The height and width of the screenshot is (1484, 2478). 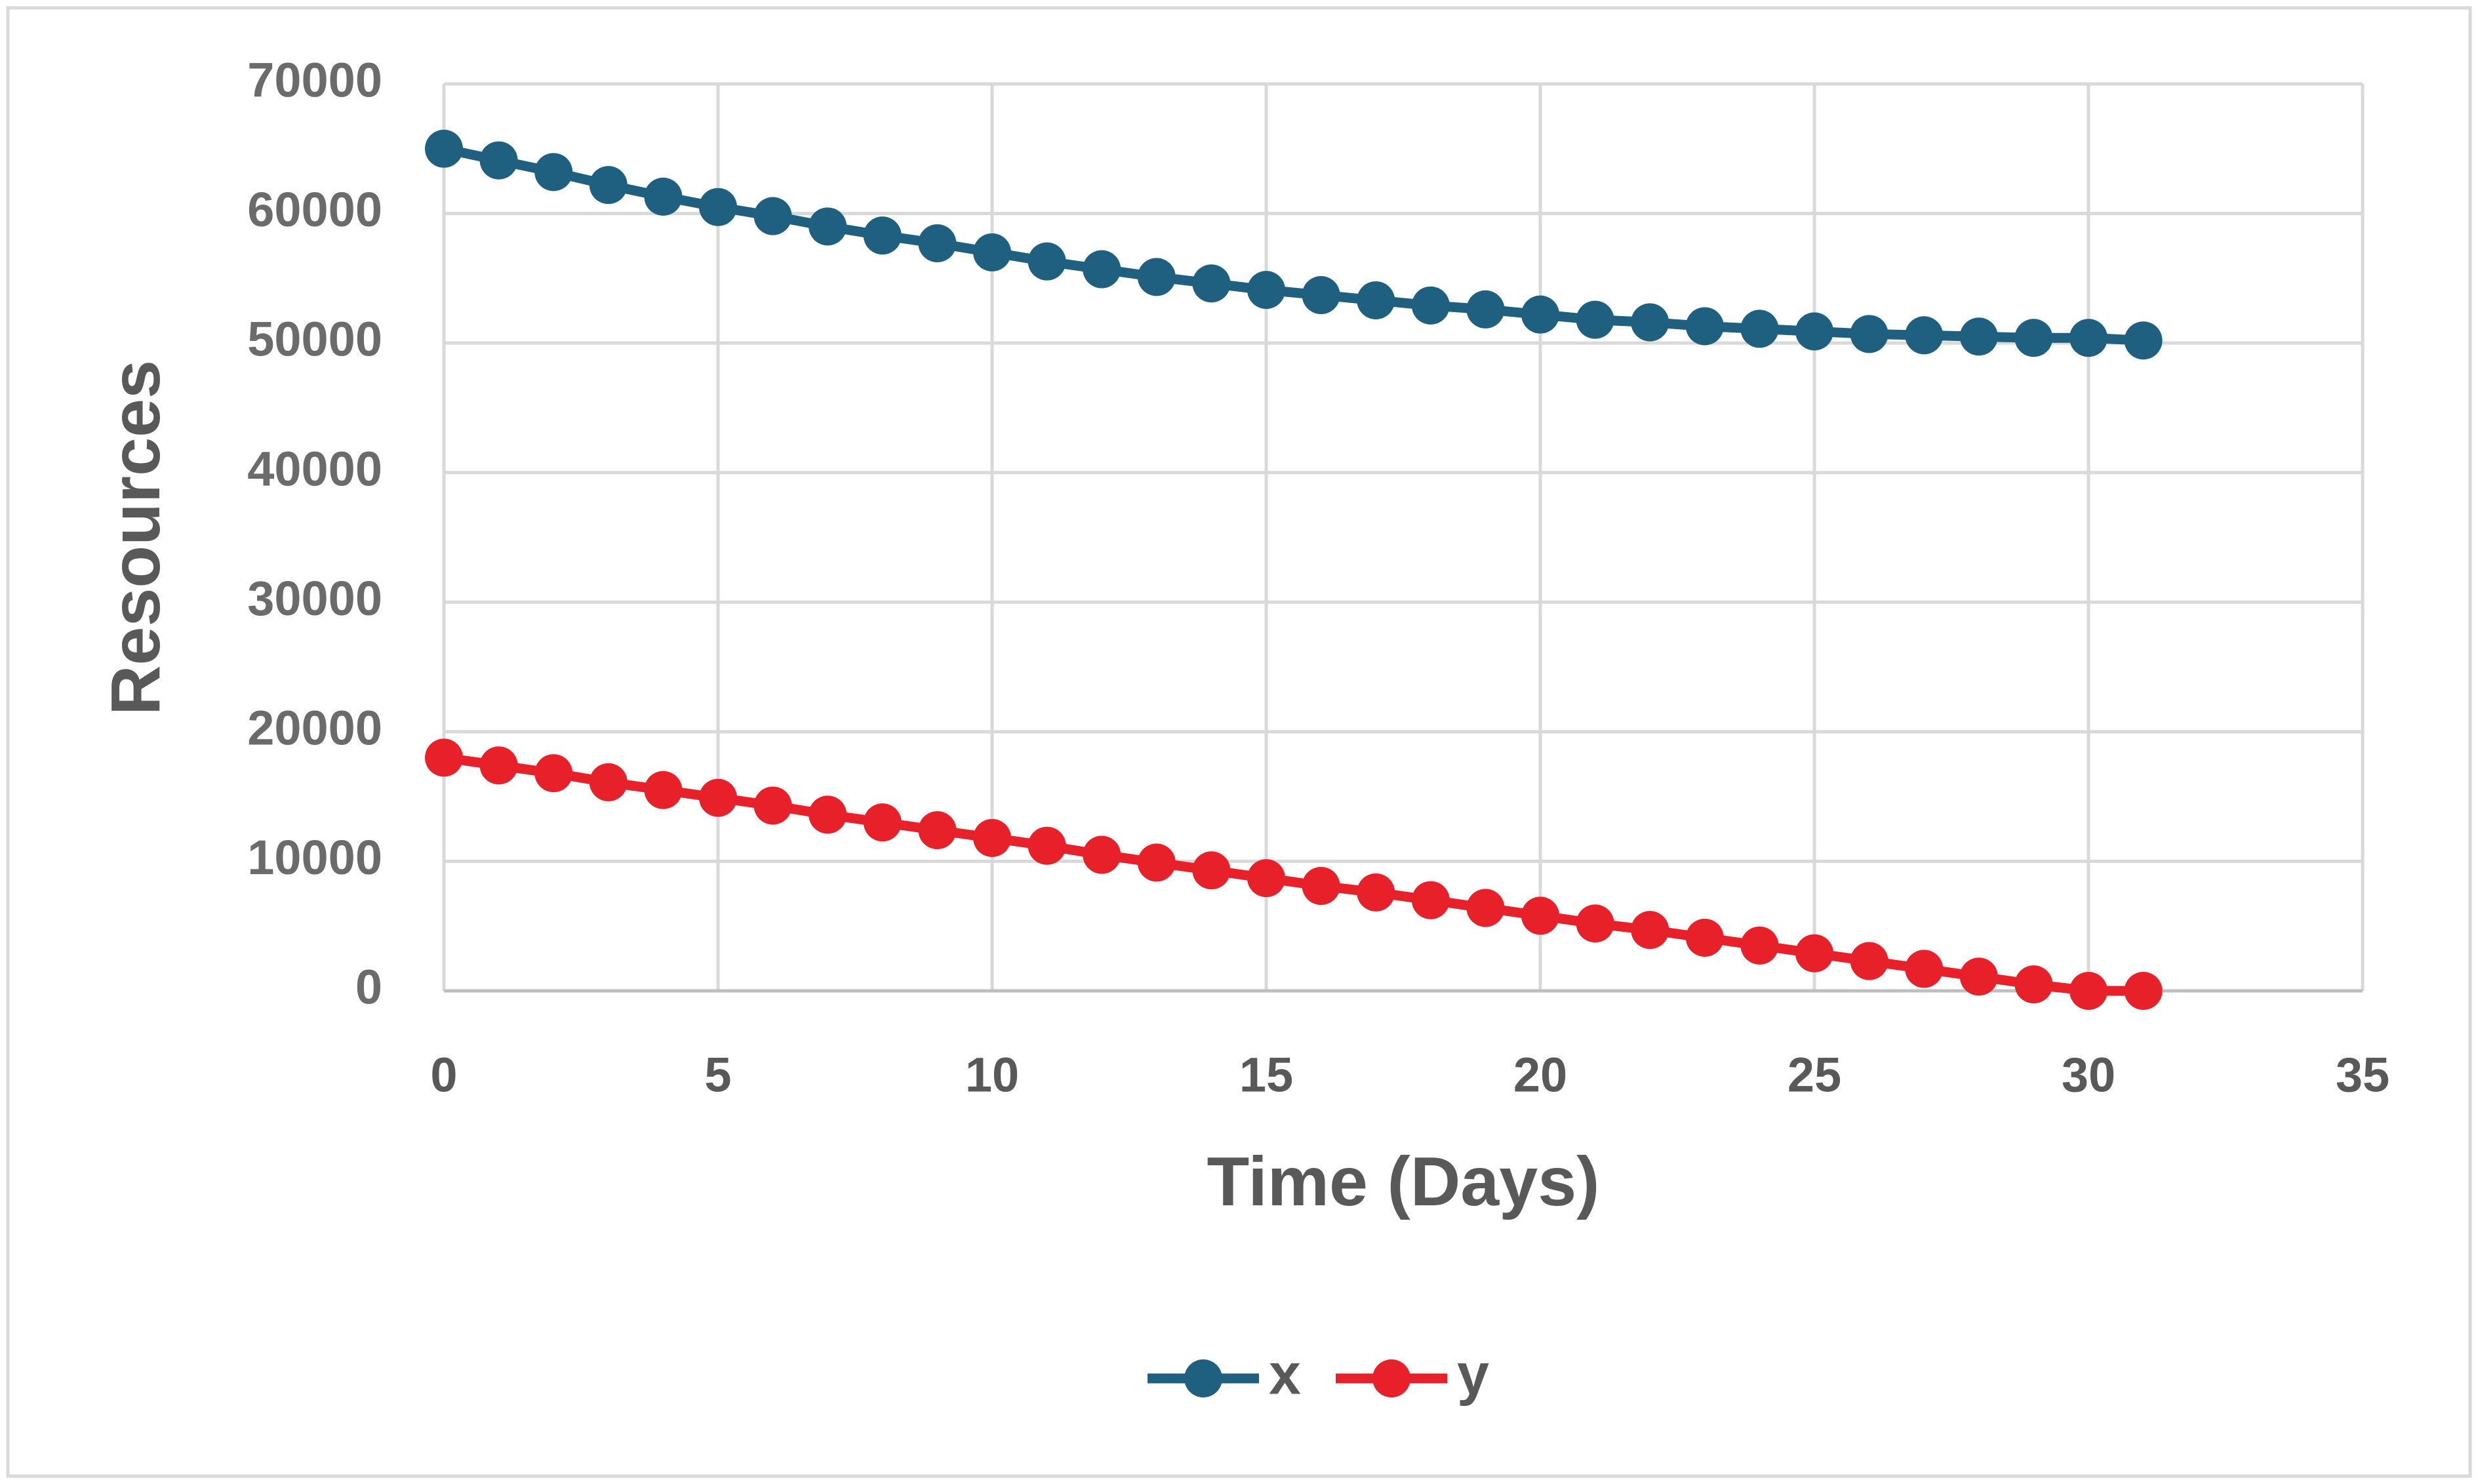 What do you see at coordinates (1266, 1075) in the screenshot?
I see `x-tick-label: 15` at bounding box center [1266, 1075].